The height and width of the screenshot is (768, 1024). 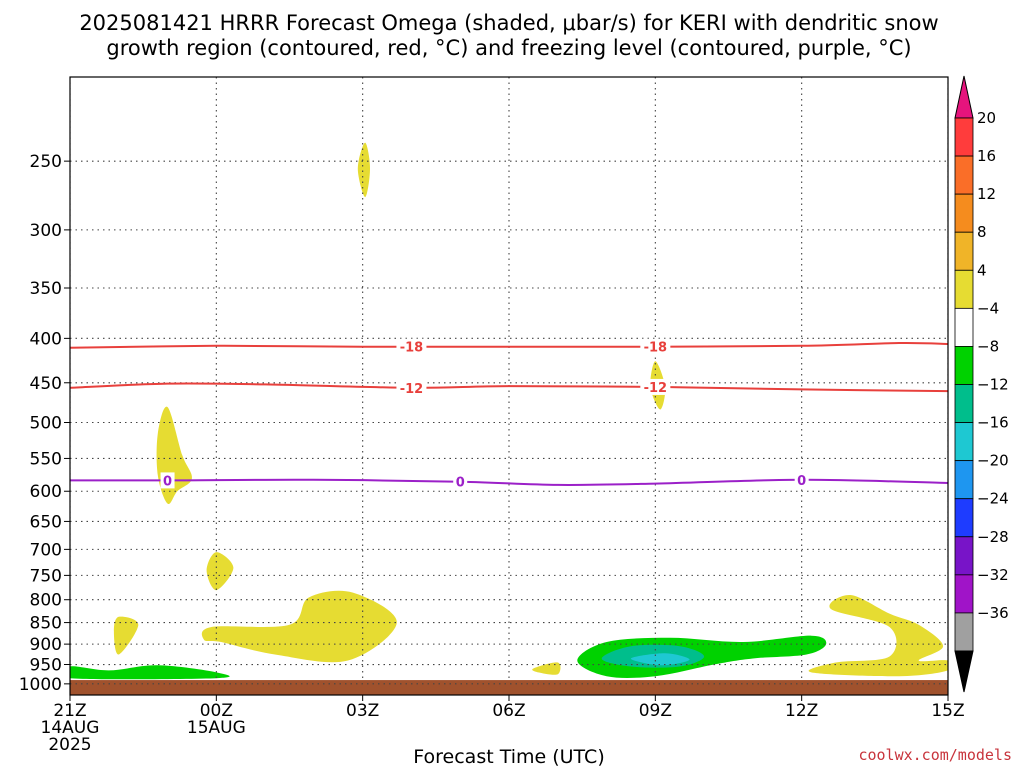 What do you see at coordinates (508, 757) in the screenshot?
I see `x-axis-label: Forecast Time (UTC)` at bounding box center [508, 757].